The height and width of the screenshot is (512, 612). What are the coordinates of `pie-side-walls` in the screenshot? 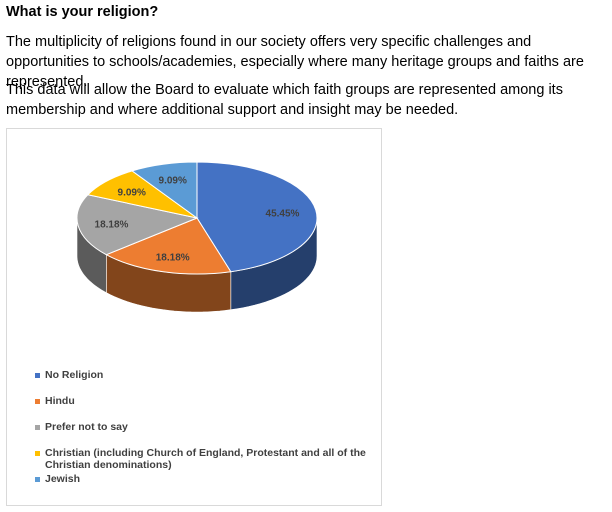 It's located at (197, 265).